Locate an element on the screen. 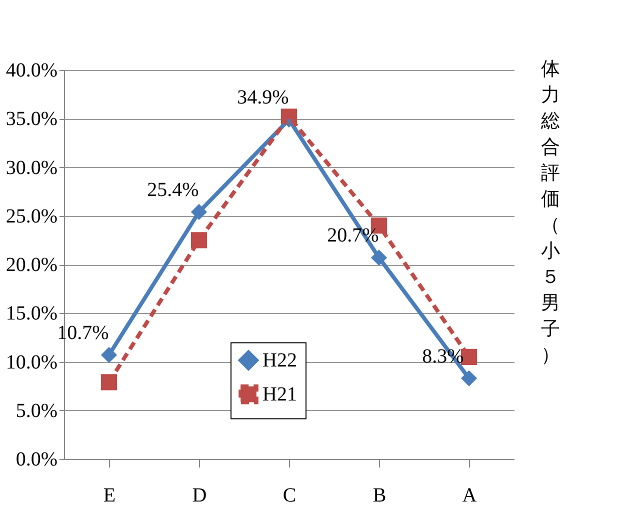 Image resolution: width=627 pixels, height=530 pixels. y-tick-label: 0.0% is located at coordinates (37, 459).